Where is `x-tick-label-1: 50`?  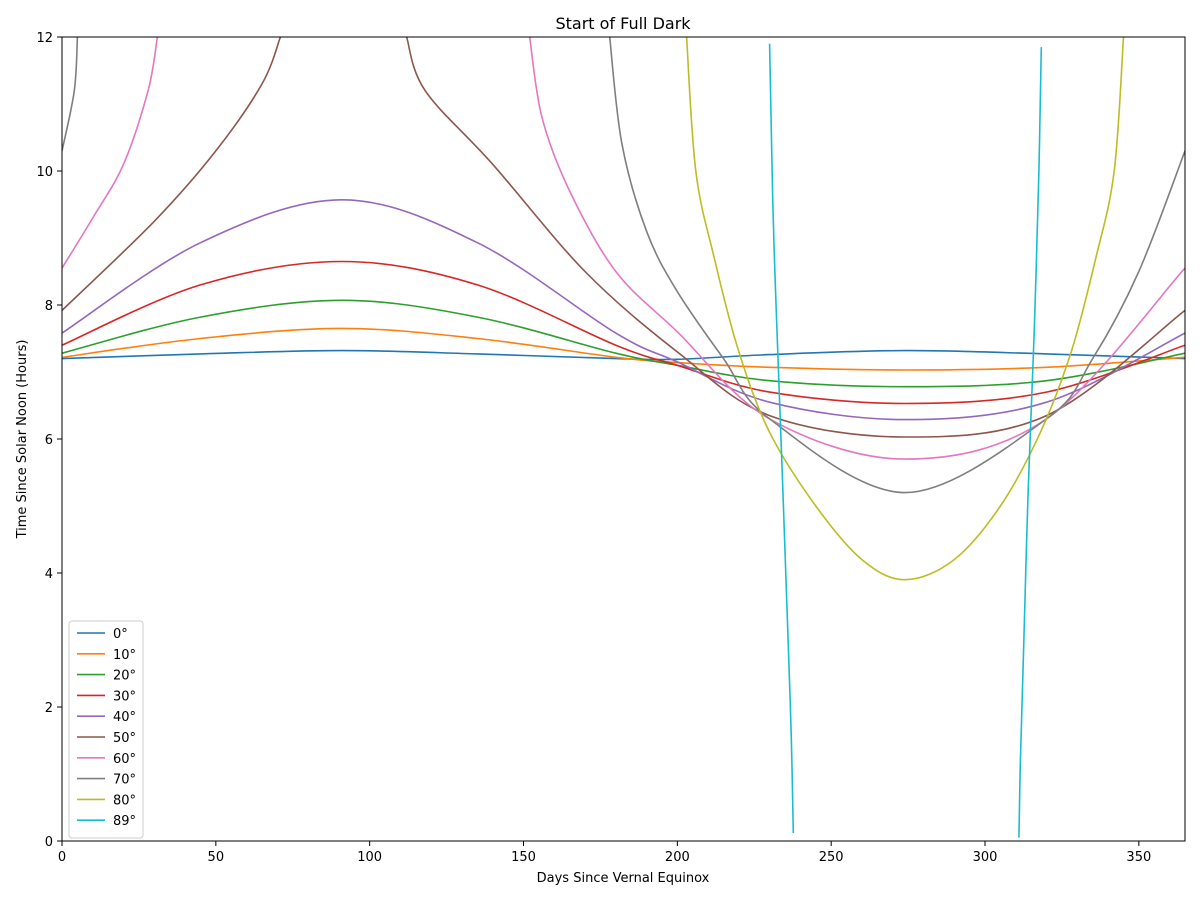 x-tick-label-1: 50 is located at coordinates (216, 857).